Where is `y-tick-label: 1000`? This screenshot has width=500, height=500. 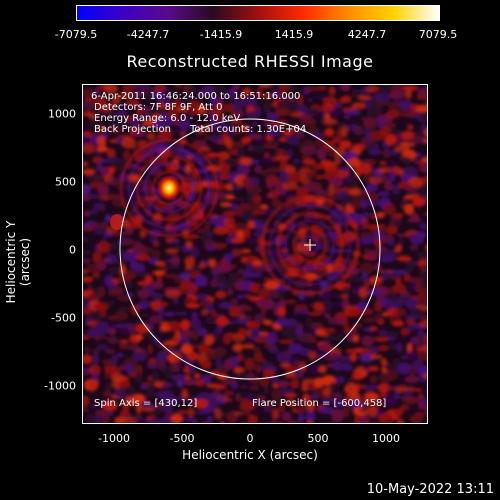
y-tick-label: 1000 is located at coordinates (62, 114).